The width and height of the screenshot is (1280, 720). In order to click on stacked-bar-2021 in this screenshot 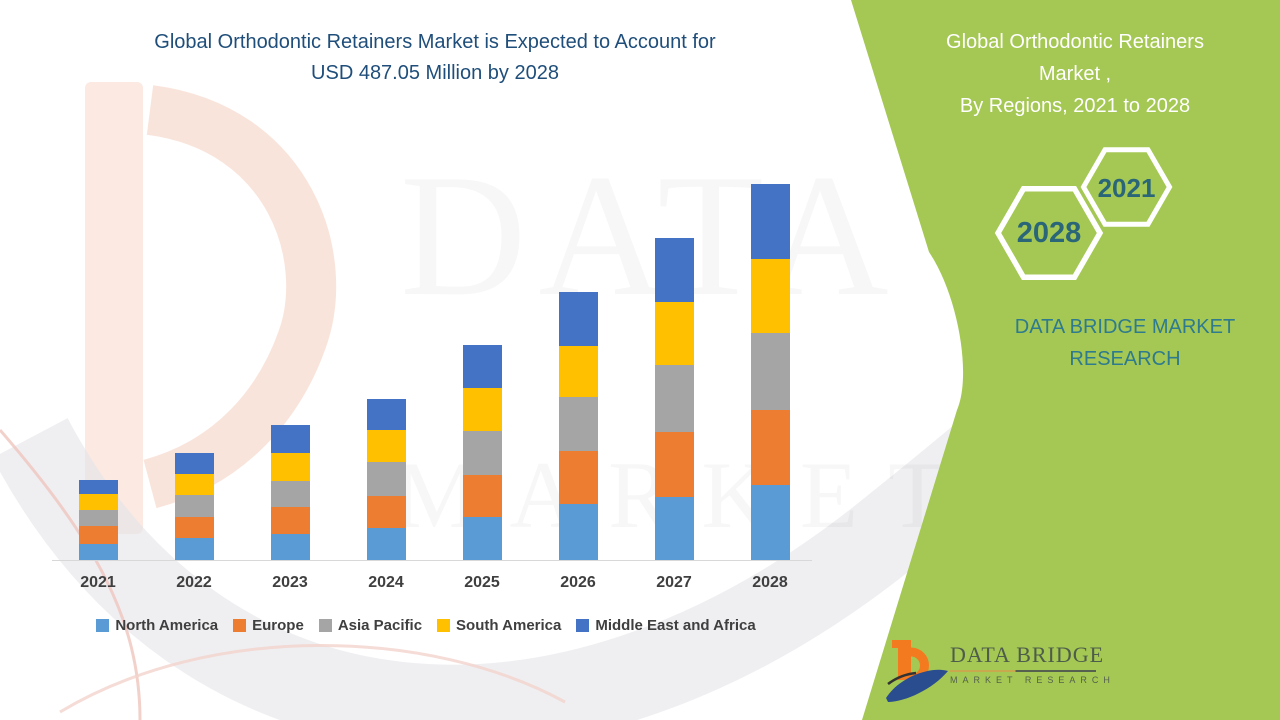, I will do `click(98, 519)`.